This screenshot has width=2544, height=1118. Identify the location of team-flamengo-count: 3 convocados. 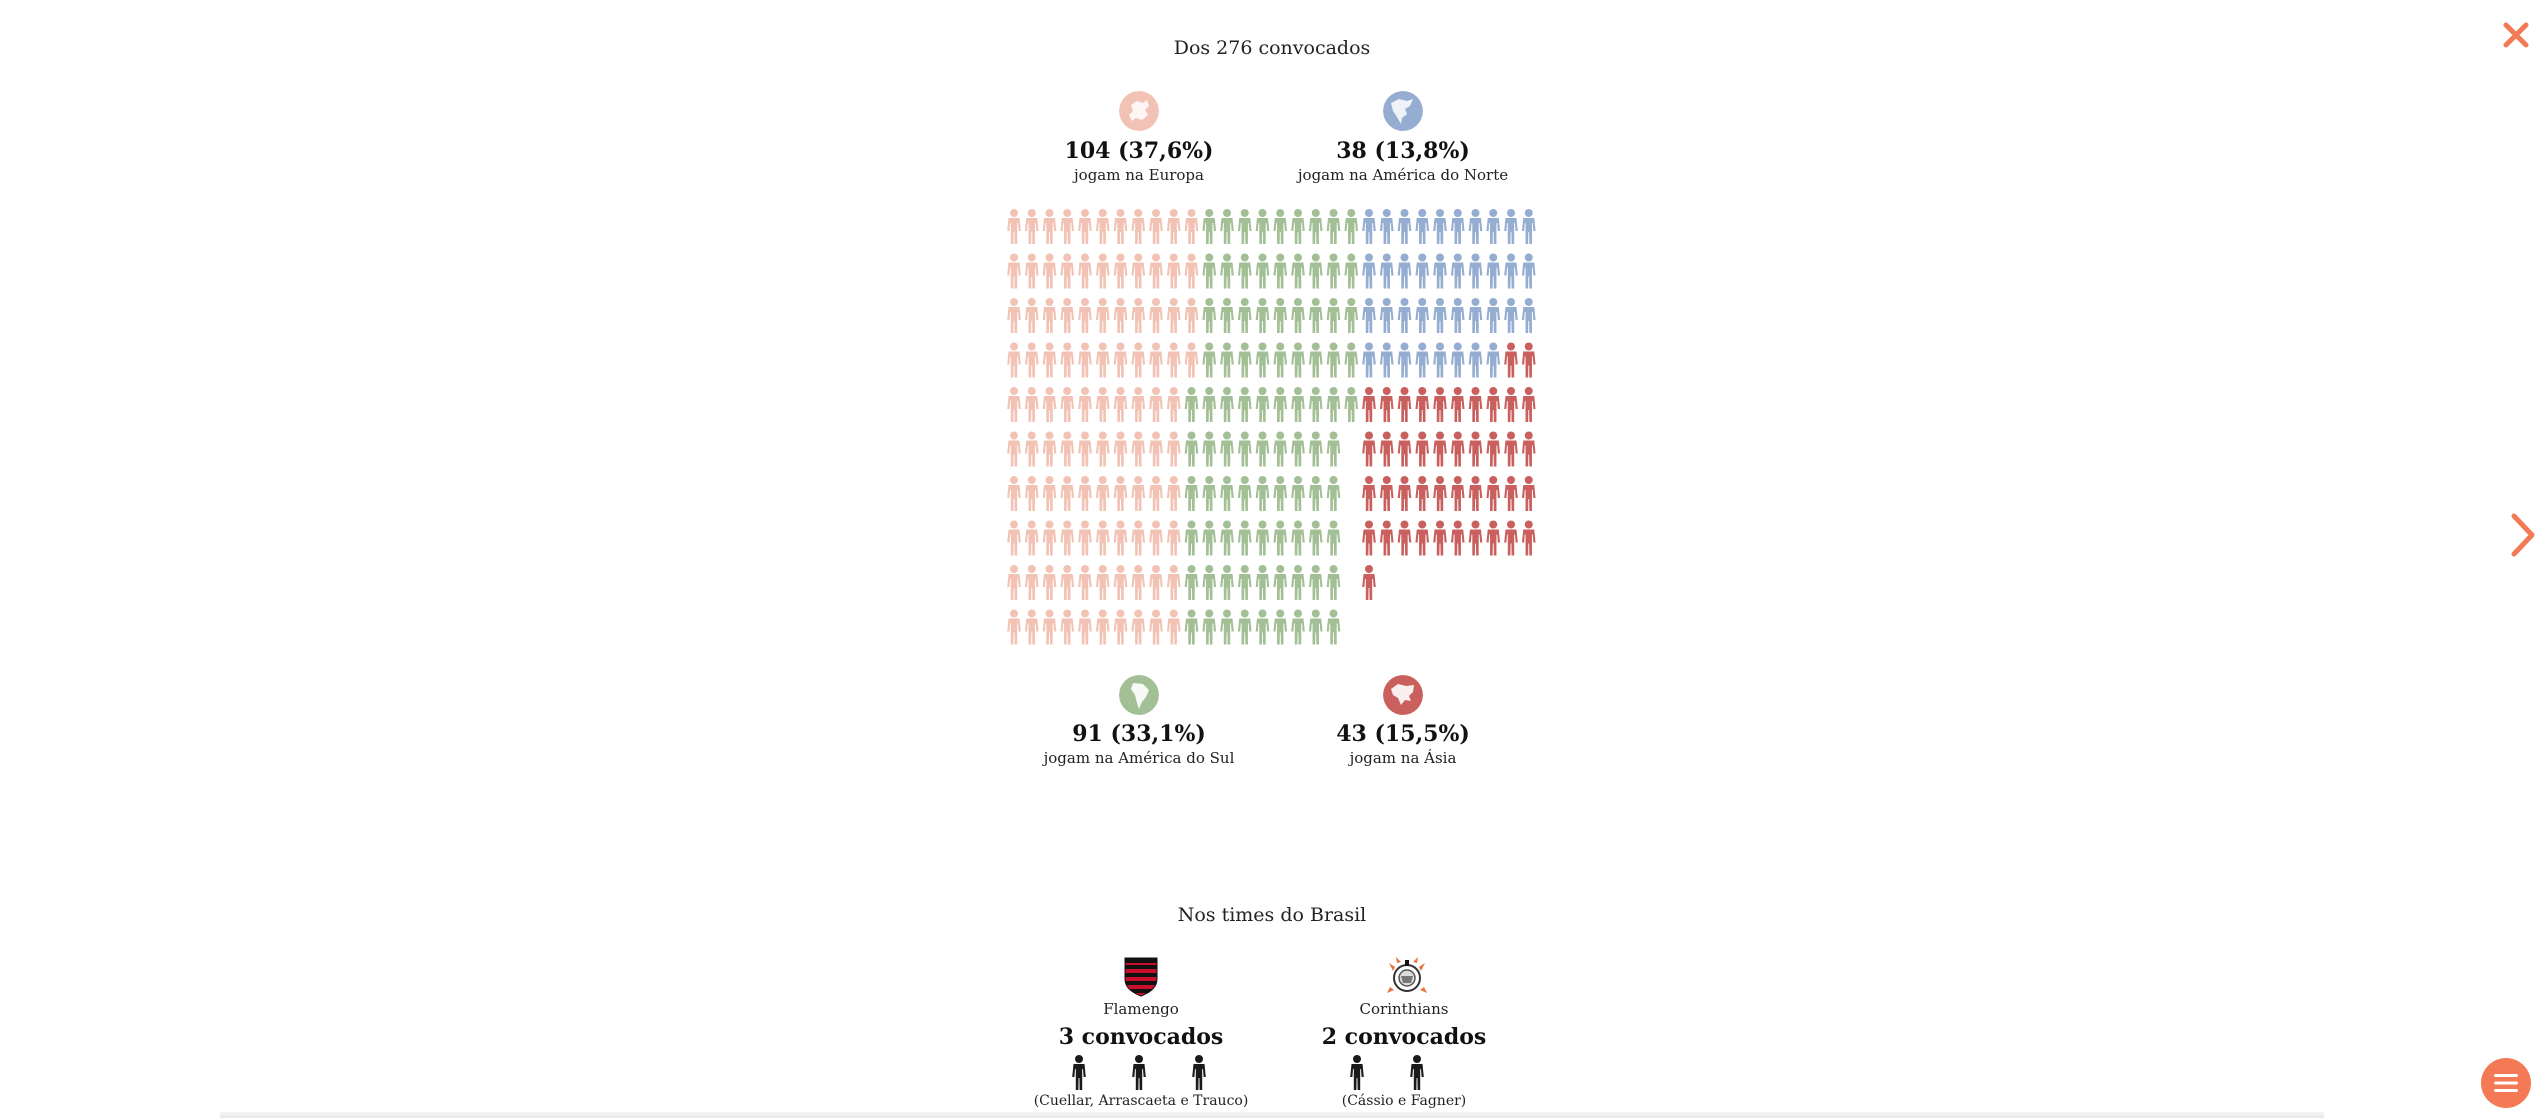
(1141, 1037).